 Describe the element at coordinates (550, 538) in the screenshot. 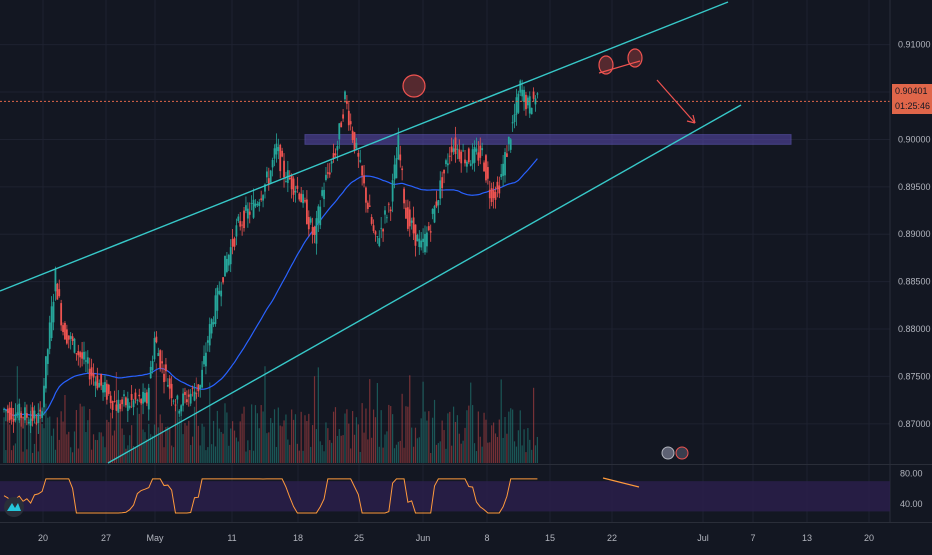

I see `date-tick-label: 15` at that location.